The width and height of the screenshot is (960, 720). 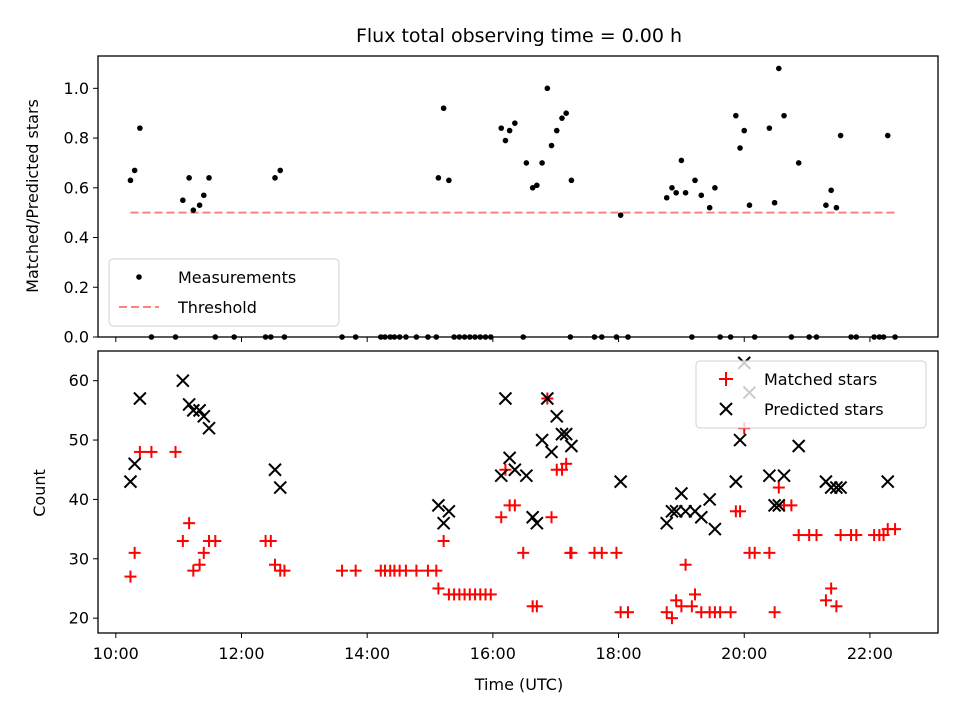 What do you see at coordinates (76, 187) in the screenshot?
I see `ratio-y-tick-label: 0.6` at bounding box center [76, 187].